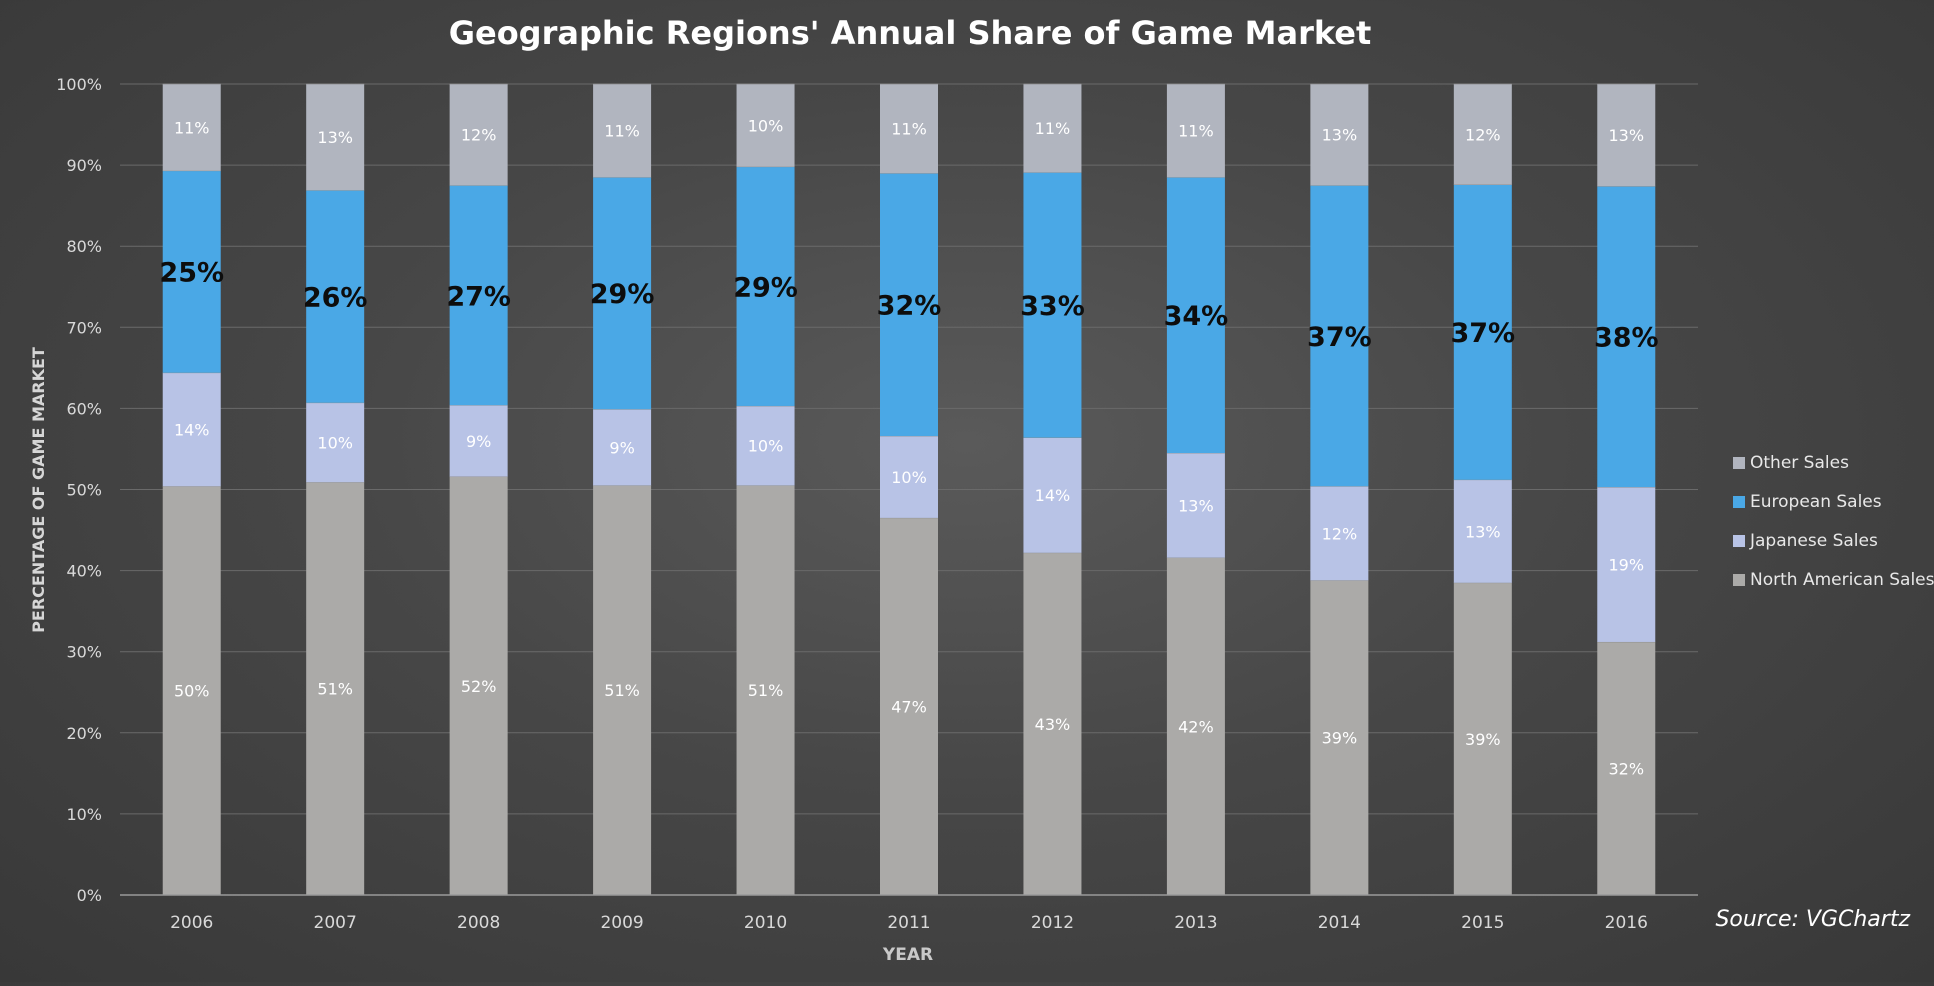 This screenshot has height=986, width=1934. What do you see at coordinates (478, 296) in the screenshot?
I see `data-label: 27%` at bounding box center [478, 296].